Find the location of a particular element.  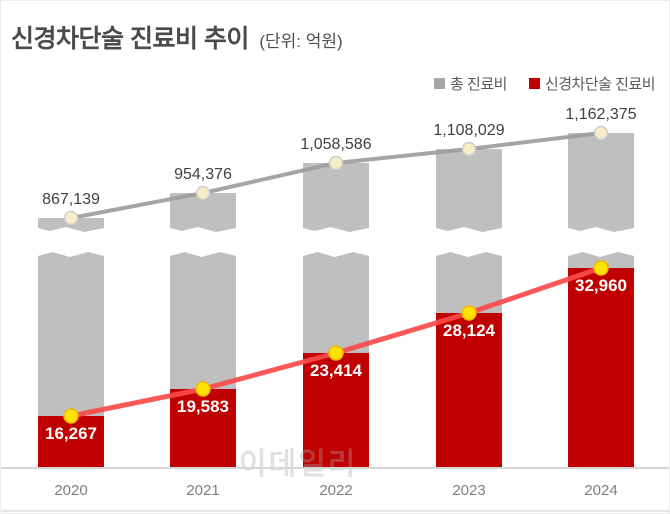

chart-unit-label: (단위: 억원) is located at coordinates (301, 41).